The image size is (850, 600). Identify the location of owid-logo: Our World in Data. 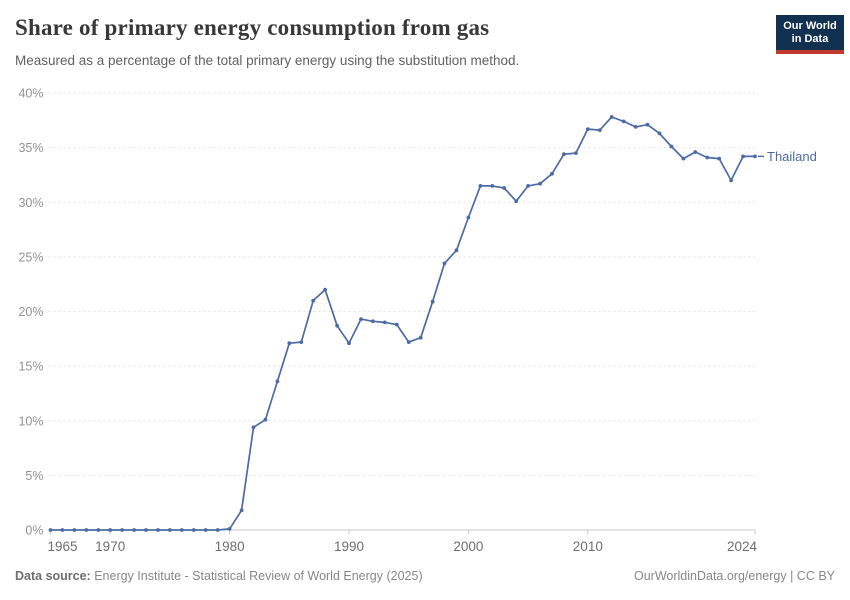
(810, 34).